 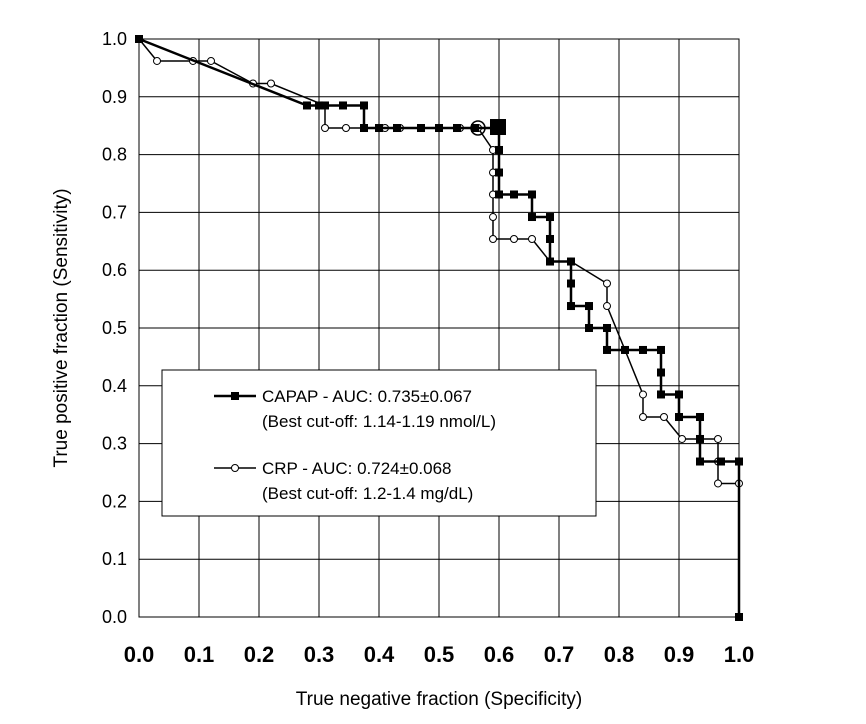 What do you see at coordinates (114, 617) in the screenshot?
I see `y-tick-label: 0.0` at bounding box center [114, 617].